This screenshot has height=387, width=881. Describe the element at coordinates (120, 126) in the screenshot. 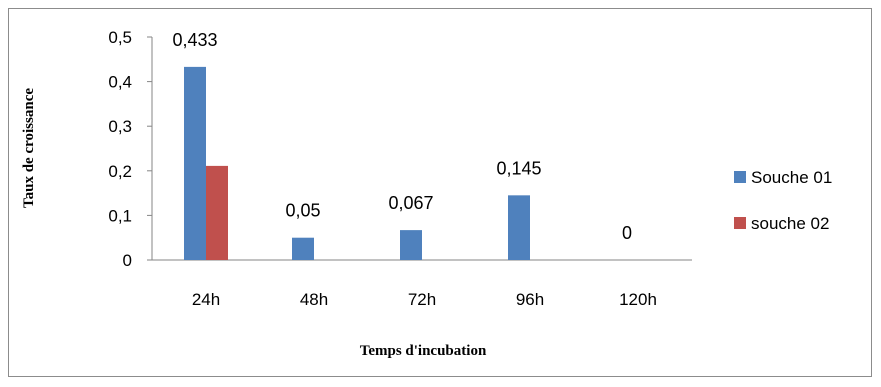

I see `y-tick-label: 0,3` at that location.